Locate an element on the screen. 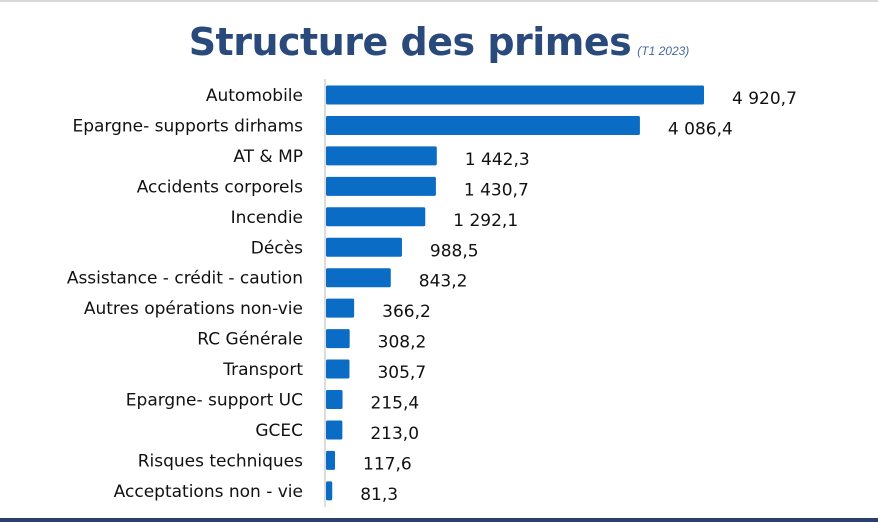 The height and width of the screenshot is (522, 878). value-label: 843,2 is located at coordinates (443, 282).